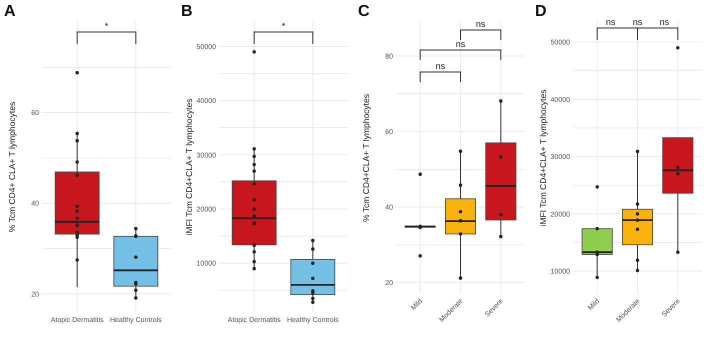  I want to click on y-axis-title: % Tcm CD4+ CLA+ T lymphocytes, so click(12, 167).